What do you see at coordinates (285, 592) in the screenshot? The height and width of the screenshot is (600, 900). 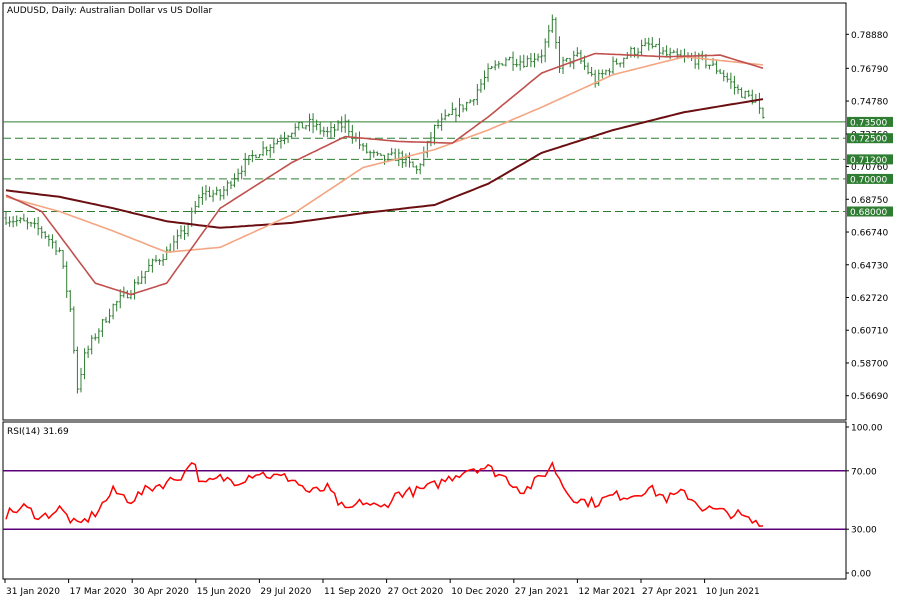 I see `date-axis-tick-label: 29 Jul 2020` at bounding box center [285, 592].